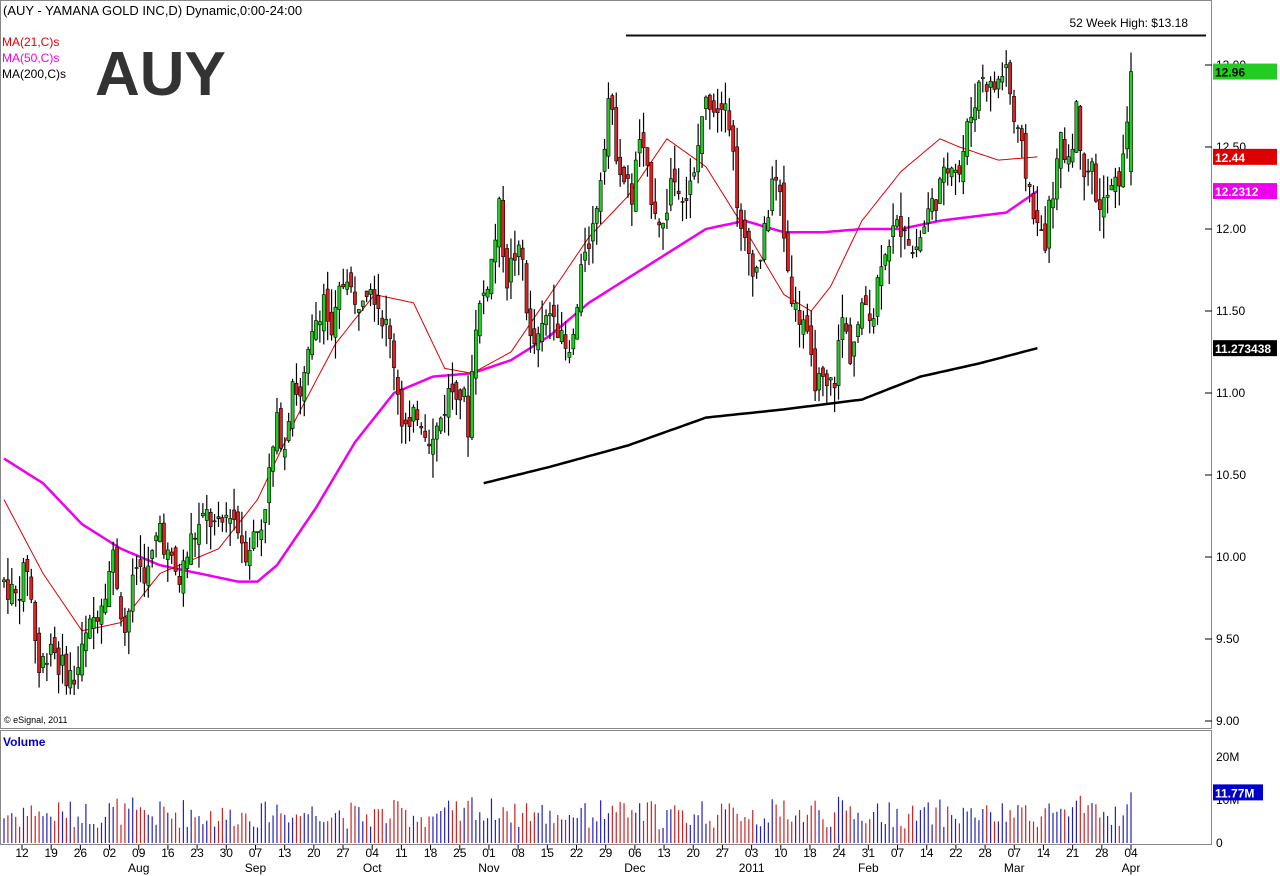  I want to click on ma200-path, so click(760, 415).